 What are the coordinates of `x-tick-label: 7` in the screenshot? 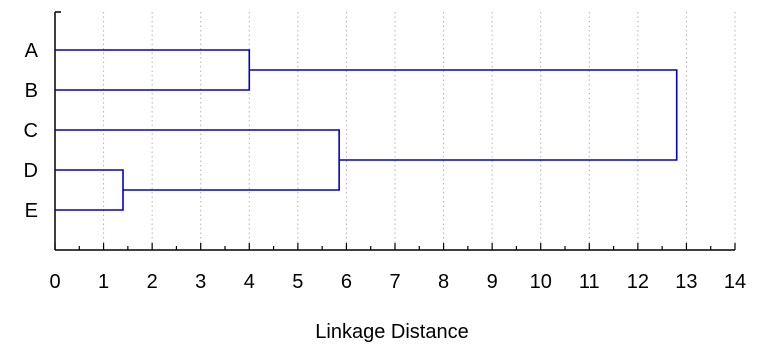 It's located at (394, 282).